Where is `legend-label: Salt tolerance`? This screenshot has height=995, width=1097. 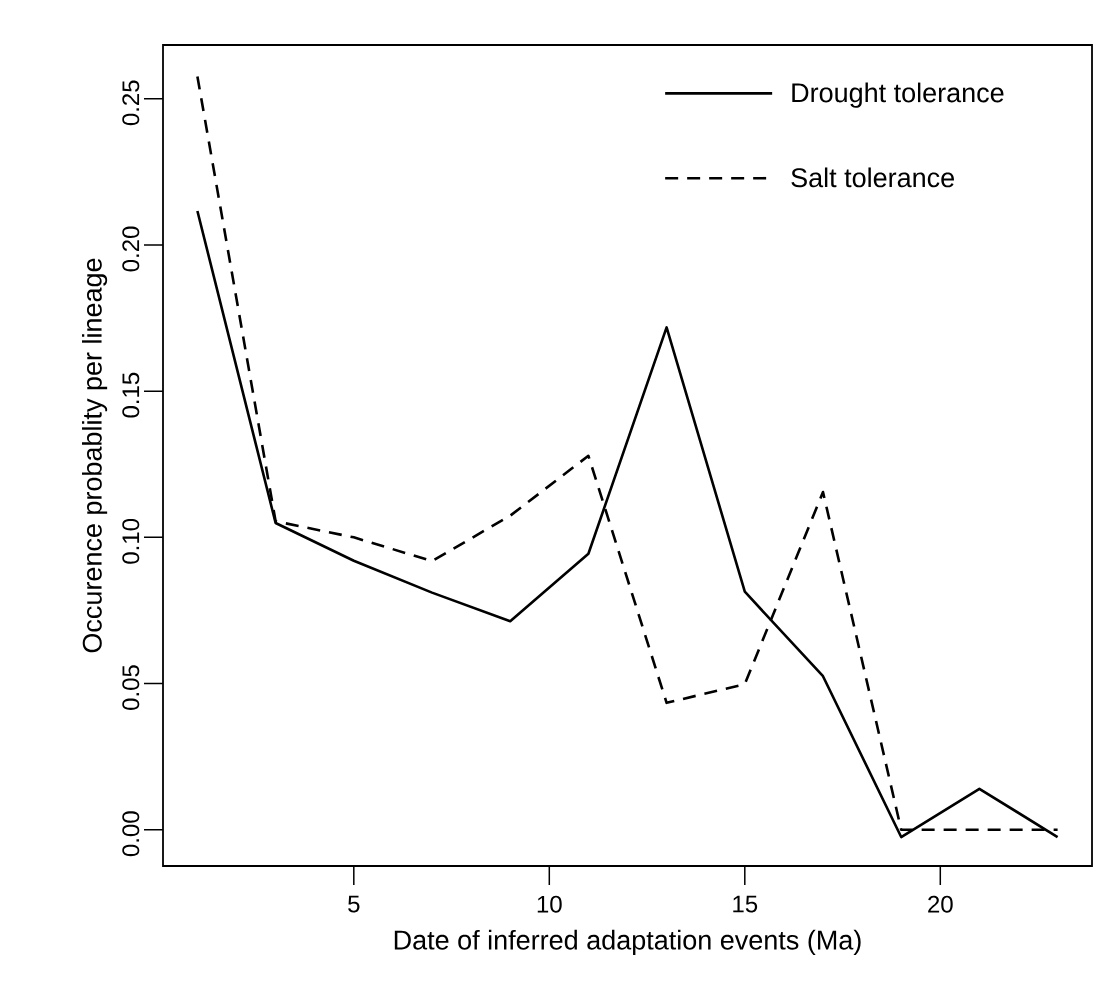
legend-label: Salt tolerance is located at coordinates (872, 177).